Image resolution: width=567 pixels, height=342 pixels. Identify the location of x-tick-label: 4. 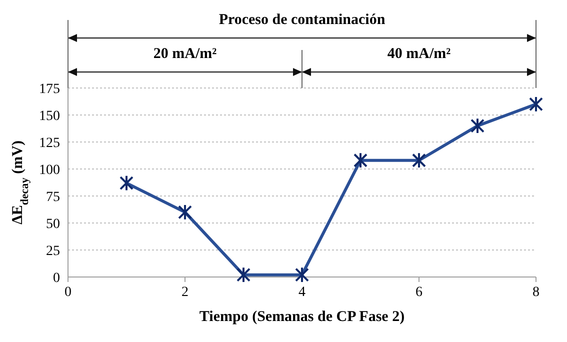
(302, 292).